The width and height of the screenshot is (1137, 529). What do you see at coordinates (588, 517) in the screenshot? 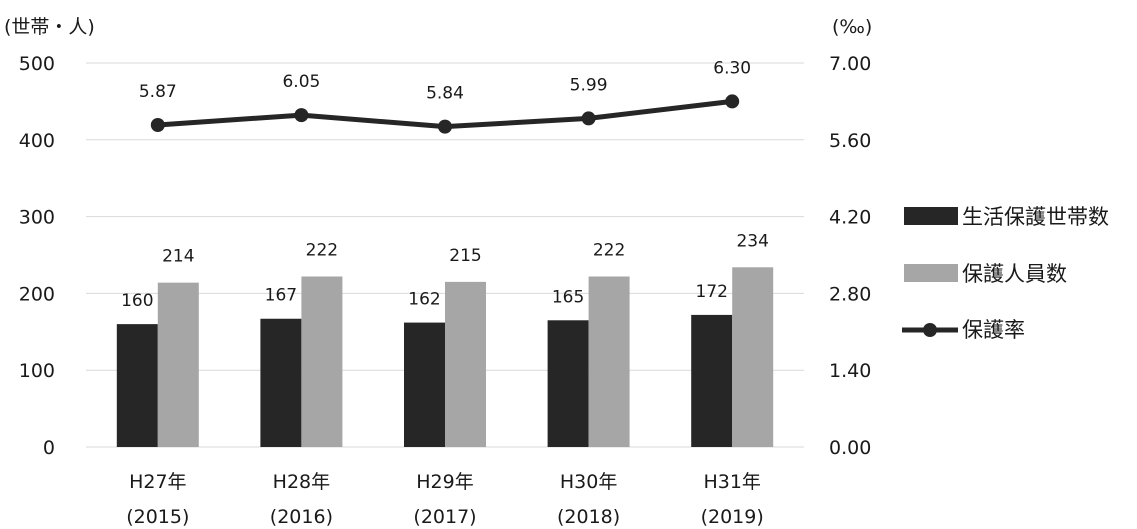
I see `category-label-year: (2018)` at bounding box center [588, 517].